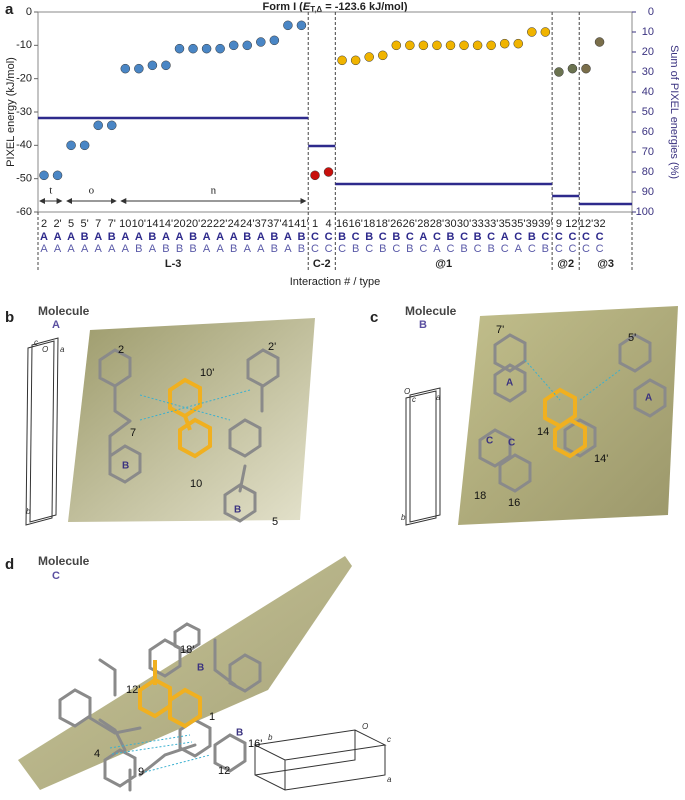  Describe the element at coordinates (335, 282) in the screenshot. I see `x-axis-label: Interaction # / type` at that location.